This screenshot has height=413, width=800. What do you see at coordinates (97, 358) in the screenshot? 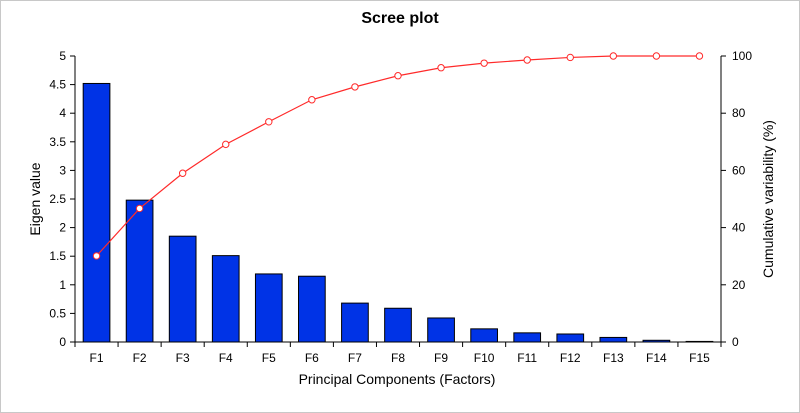
I see `x-tick-label: F1` at bounding box center [97, 358].